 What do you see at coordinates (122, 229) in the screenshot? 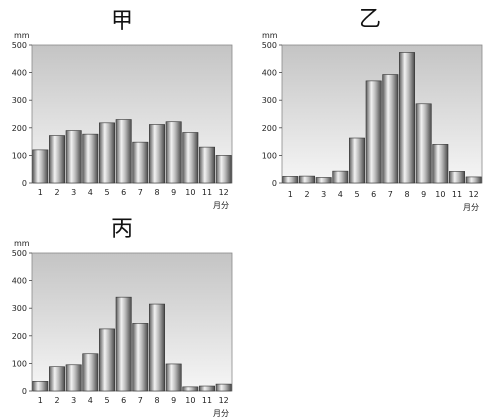
I see `chart-title: 丙` at bounding box center [122, 229].